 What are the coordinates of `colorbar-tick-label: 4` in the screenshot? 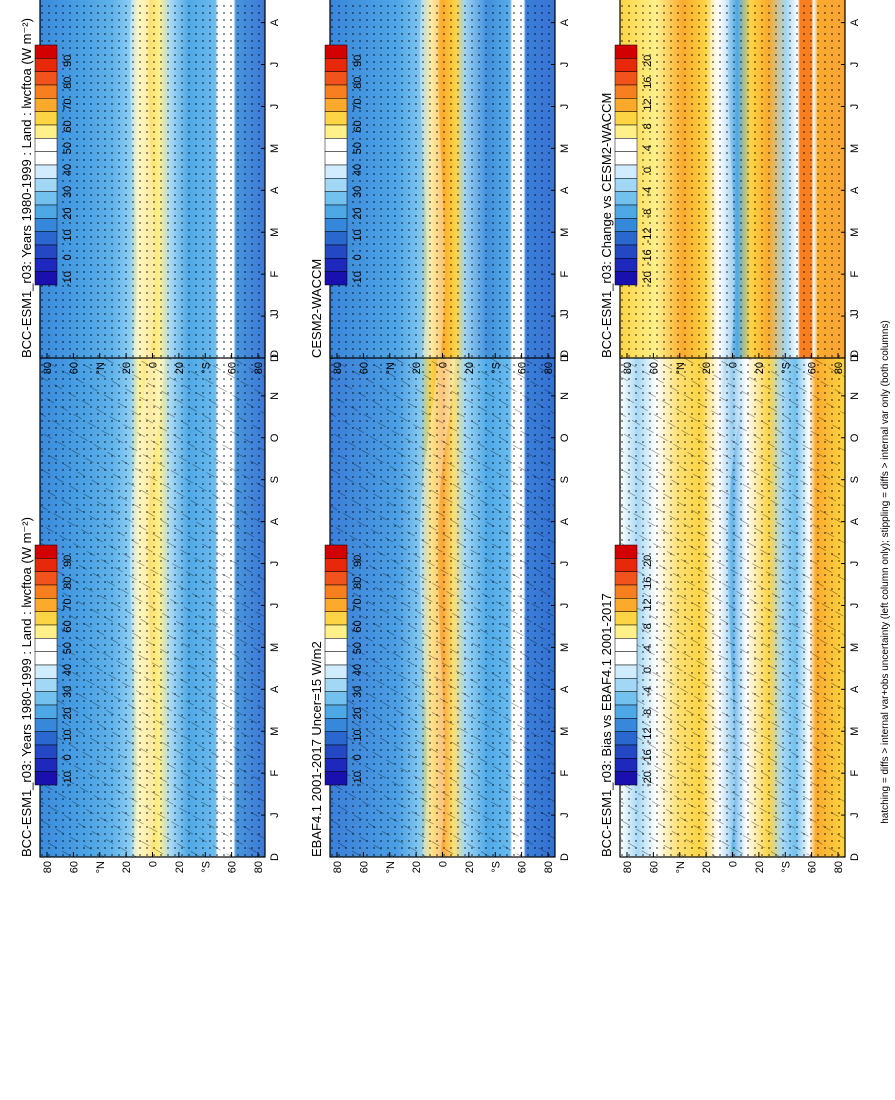 It's located at (648, 148).